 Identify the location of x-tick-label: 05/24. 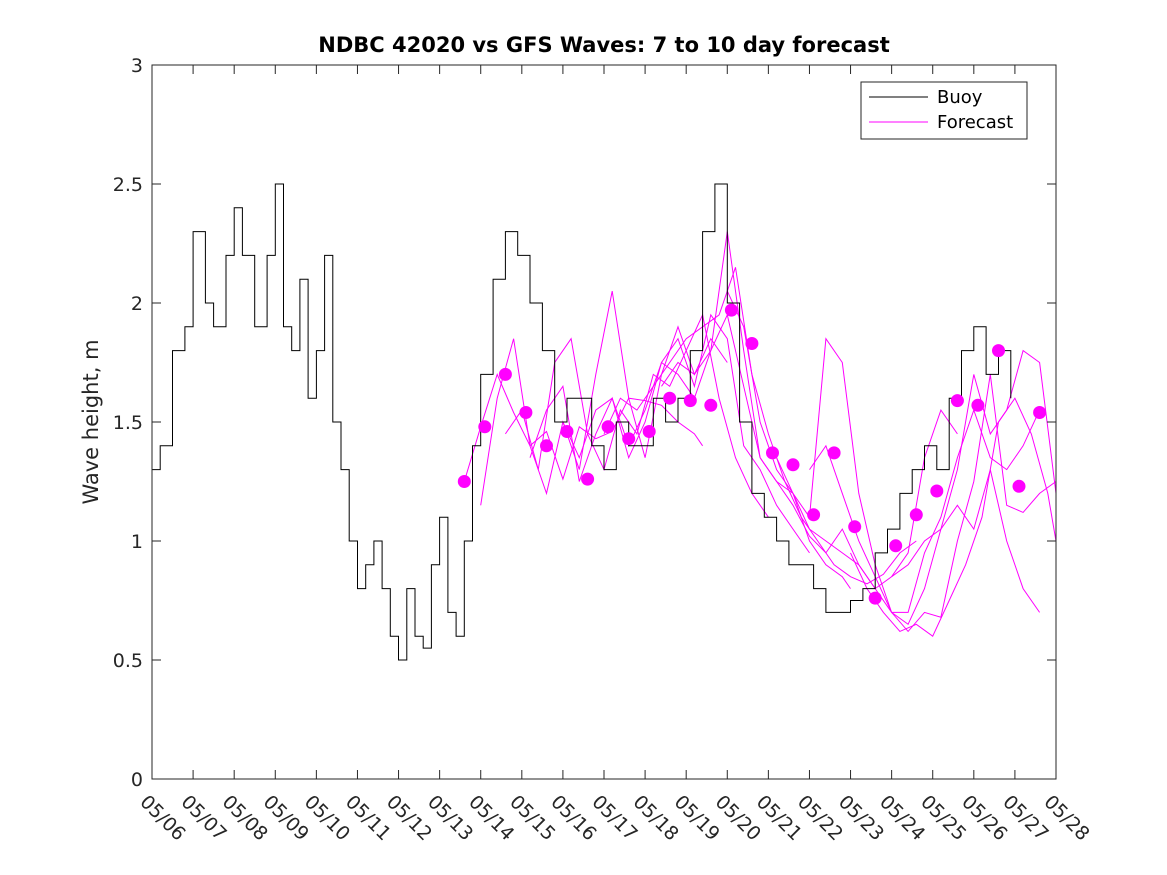
(902, 818).